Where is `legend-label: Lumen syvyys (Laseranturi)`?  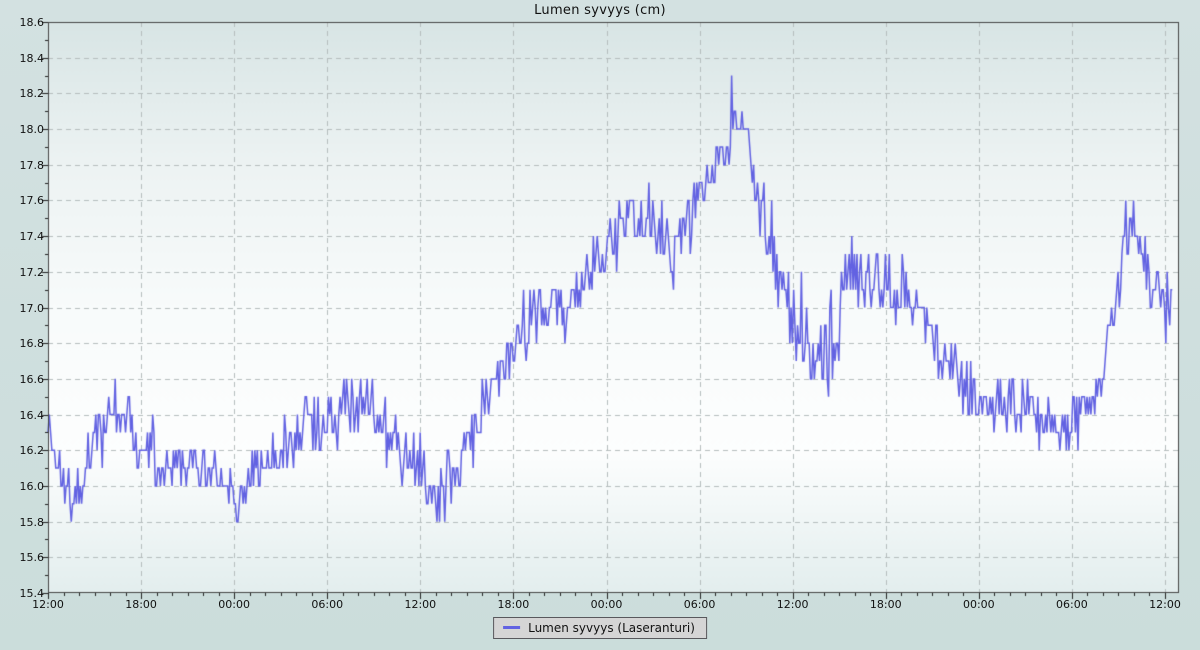 legend-label: Lumen syvyys (Laseranturi) is located at coordinates (611, 627).